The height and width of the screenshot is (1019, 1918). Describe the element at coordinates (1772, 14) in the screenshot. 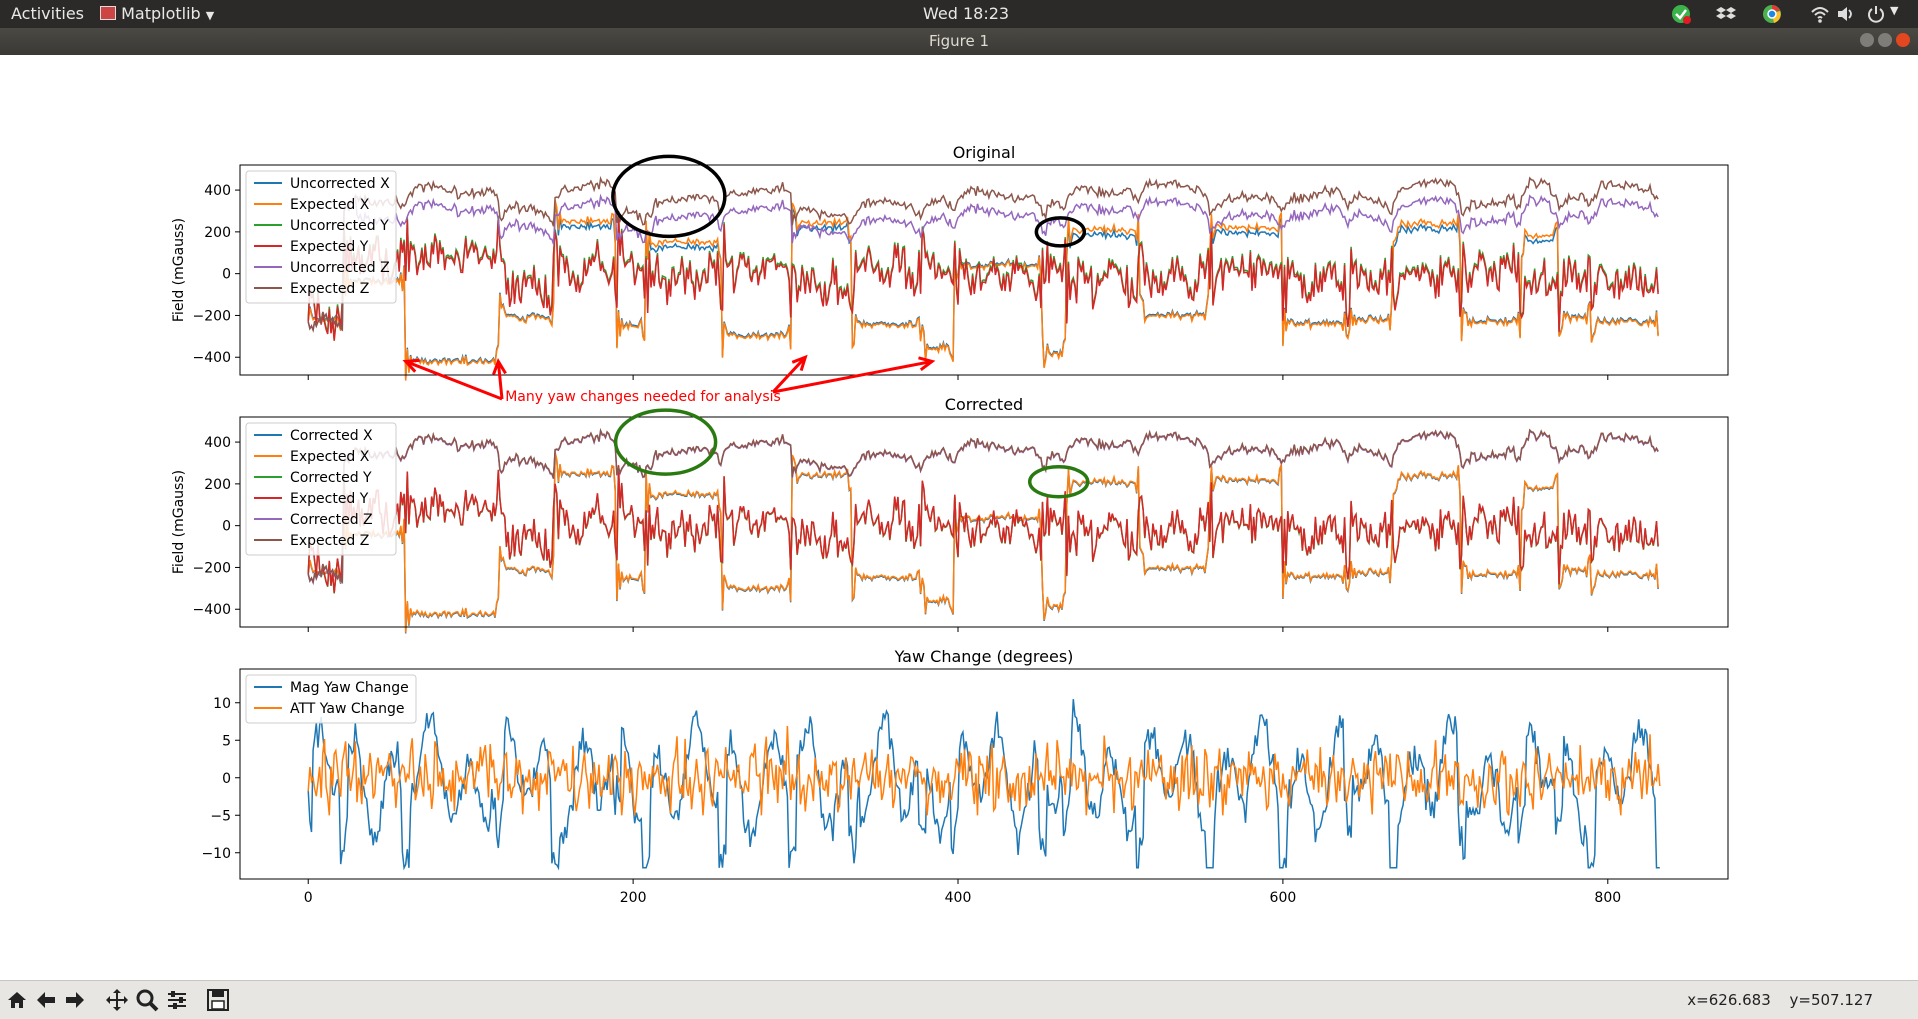

I see `chrome-icon` at that location.